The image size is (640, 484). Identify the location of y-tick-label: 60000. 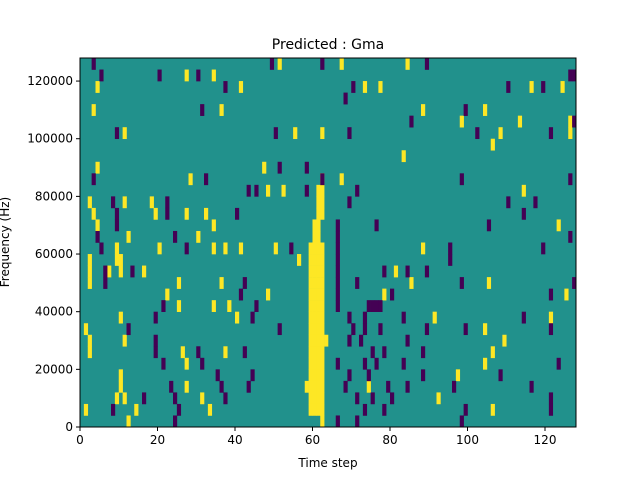
(54, 254).